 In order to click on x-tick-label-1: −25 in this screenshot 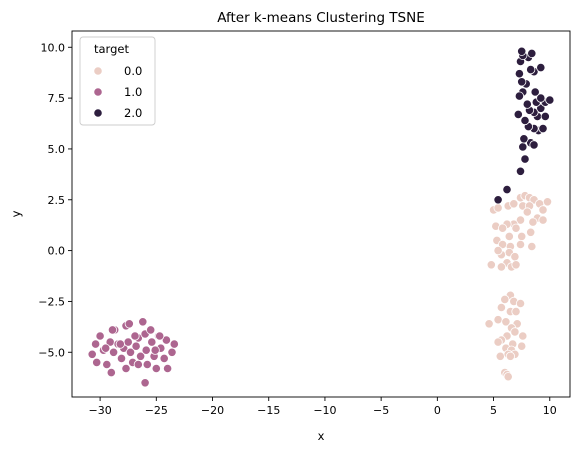, I will do `click(156, 410)`.